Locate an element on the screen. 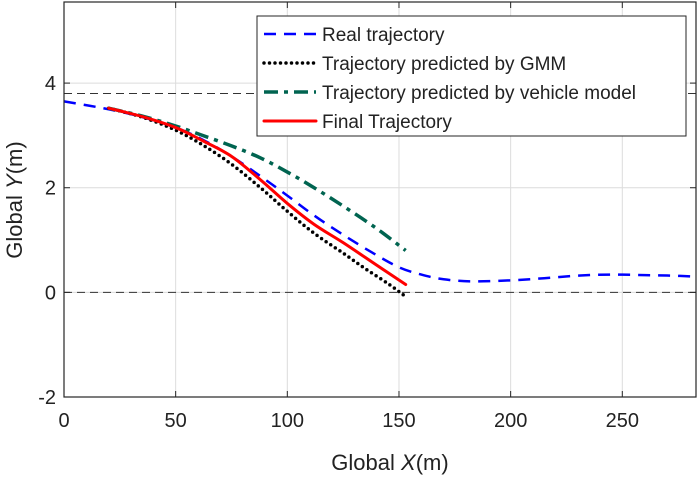  x-tick-label: 250 is located at coordinates (622, 421).